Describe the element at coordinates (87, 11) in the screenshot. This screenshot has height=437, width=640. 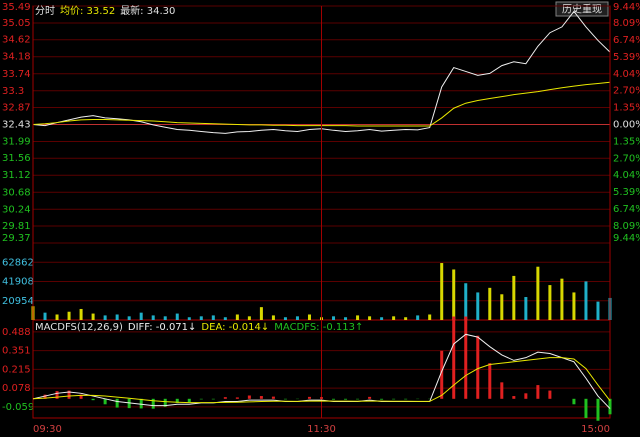
I see `annotation: 均价: 33.52` at that location.